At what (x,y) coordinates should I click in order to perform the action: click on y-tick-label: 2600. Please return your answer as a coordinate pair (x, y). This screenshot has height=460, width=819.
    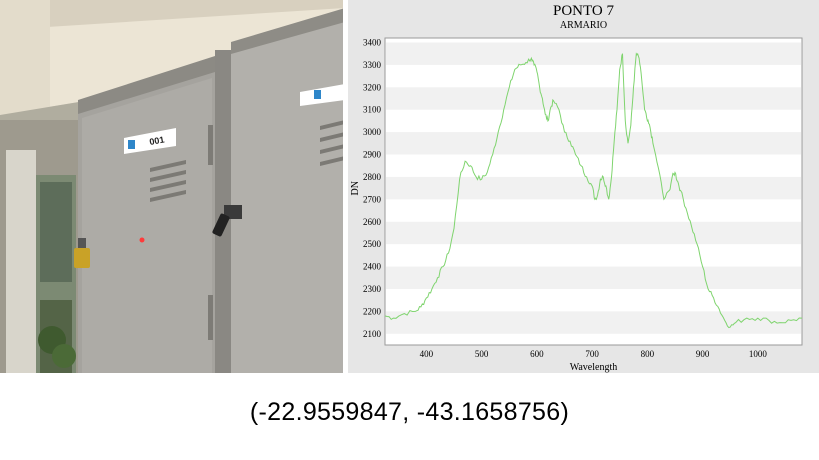
    Looking at the image, I should click on (372, 222).